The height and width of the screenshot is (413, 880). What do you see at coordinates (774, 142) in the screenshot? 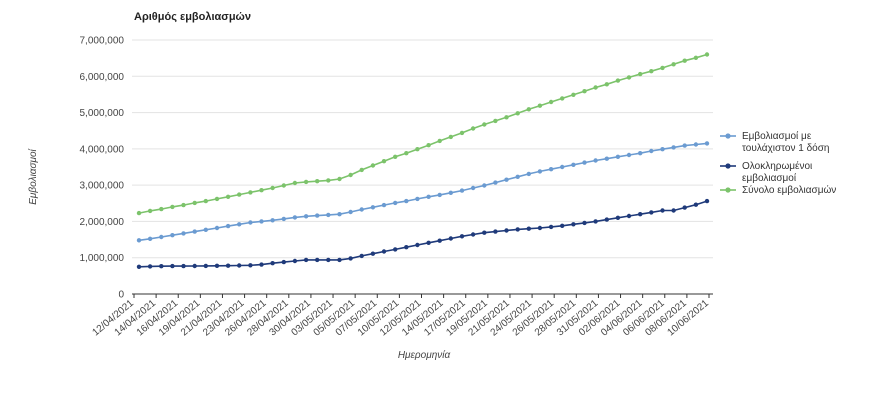
I see `legend-item: Εμβολιασμοί με τουλάχιστον 1 δόση` at bounding box center [774, 142].